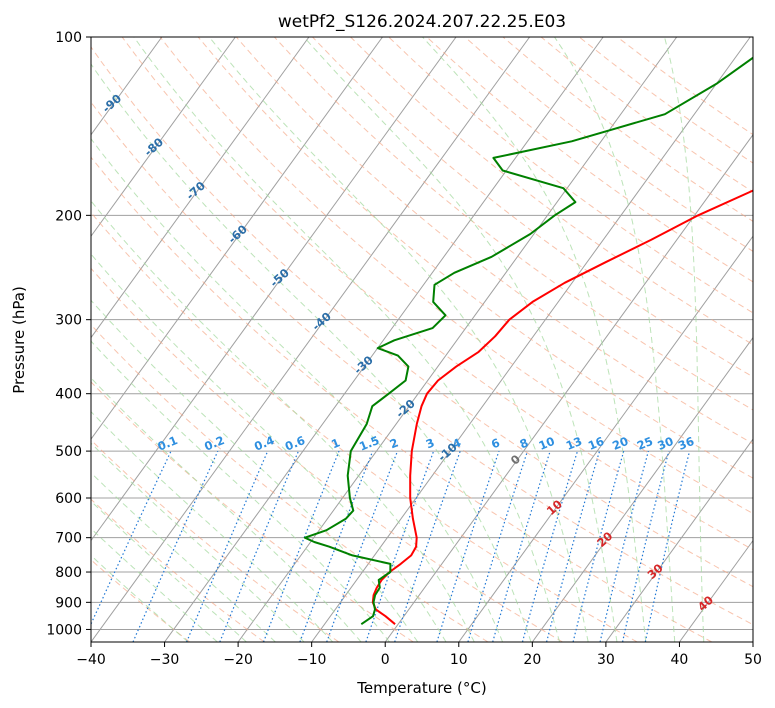  What do you see at coordinates (238, 660) in the screenshot?
I see `x-tick-label: −20` at bounding box center [238, 660].